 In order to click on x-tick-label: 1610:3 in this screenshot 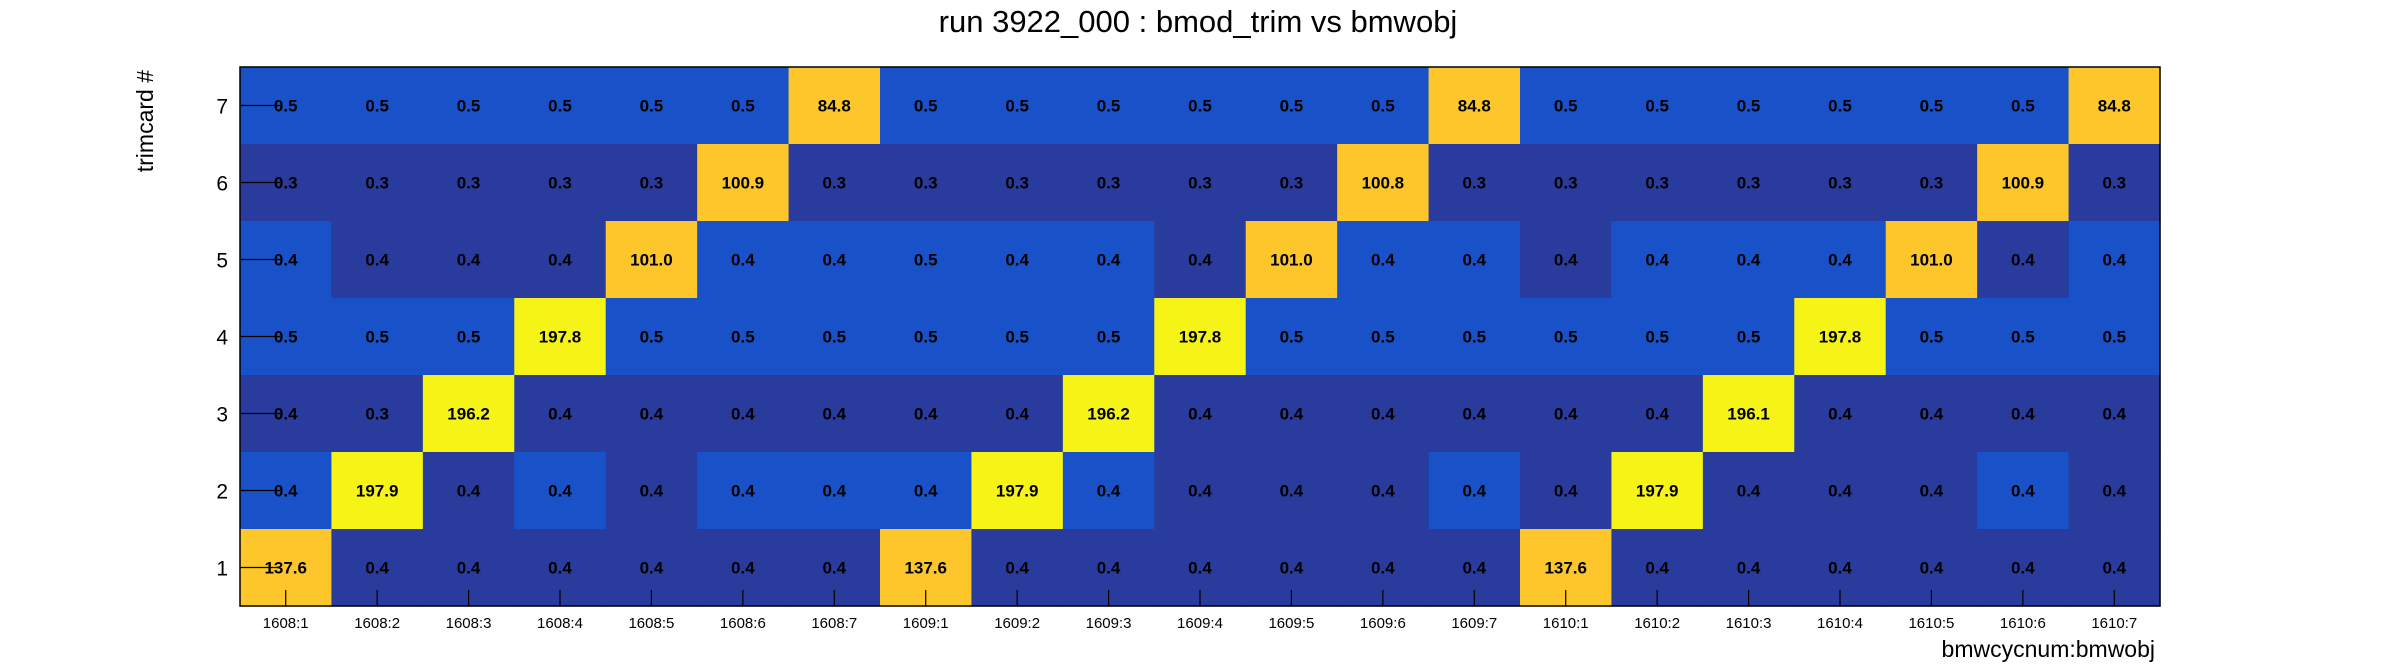, I will do `click(1749, 623)`.